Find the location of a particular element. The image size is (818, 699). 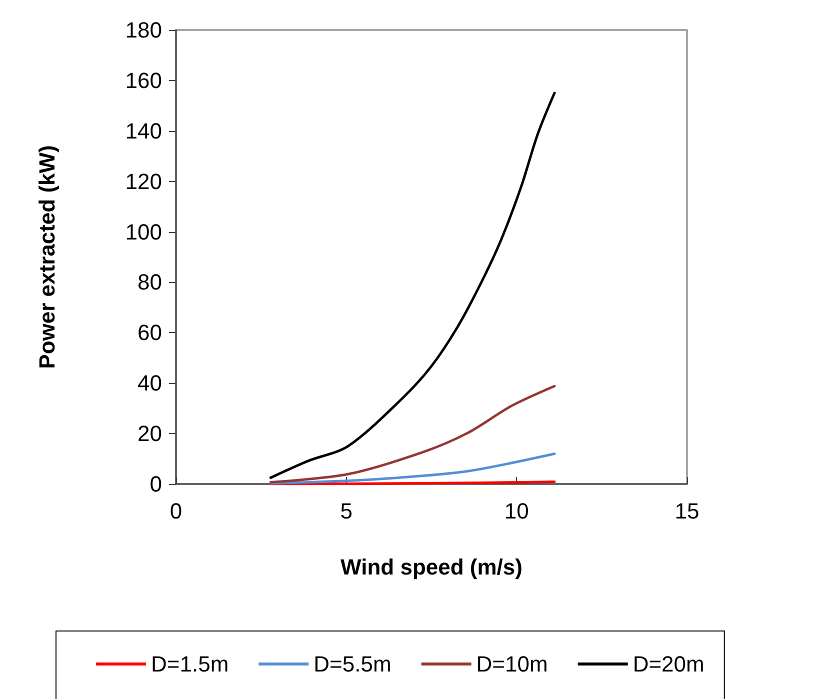

y-tick-label: 100 is located at coordinates (143, 231).